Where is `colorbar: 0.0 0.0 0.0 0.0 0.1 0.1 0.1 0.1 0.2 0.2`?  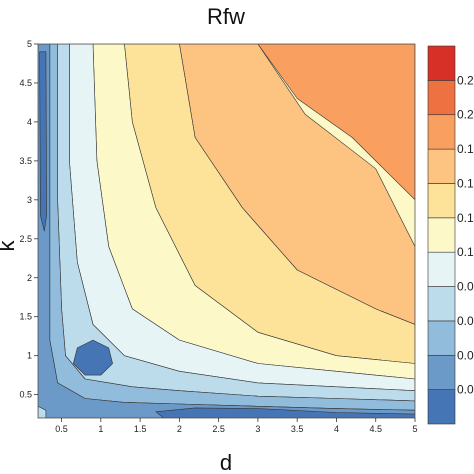
colorbar: 0.0 0.0 0.0 0.0 0.1 0.1 0.1 0.1 0.2 0.2 is located at coordinates (450, 235).